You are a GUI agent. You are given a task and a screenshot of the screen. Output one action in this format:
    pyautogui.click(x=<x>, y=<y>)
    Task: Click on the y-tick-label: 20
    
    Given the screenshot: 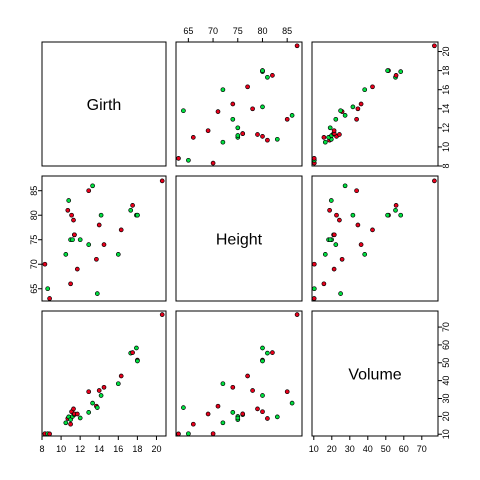 What is the action you would take?
    pyautogui.click(x=446, y=416)
    